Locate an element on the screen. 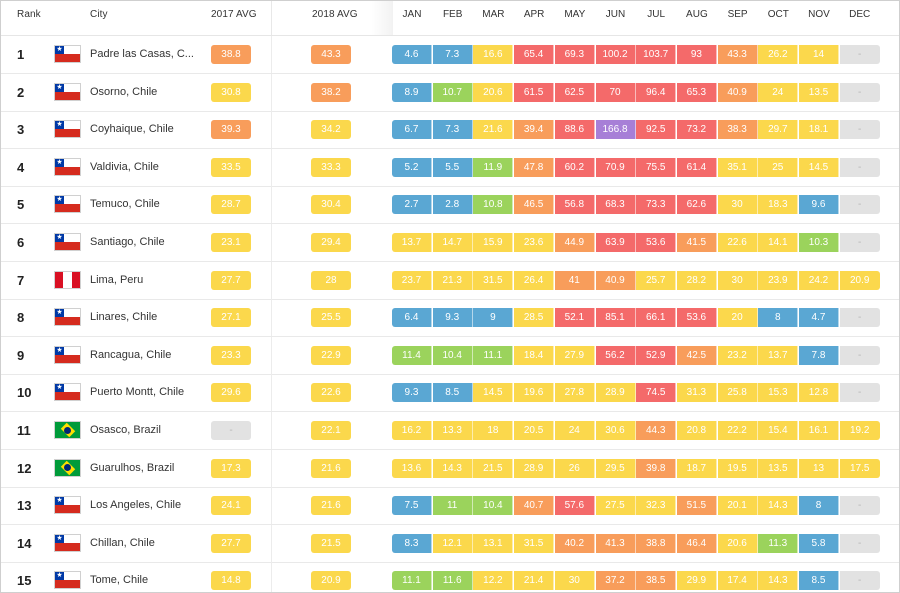 The width and height of the screenshot is (900, 593). month-value-aug: 51.5 is located at coordinates (696, 506).